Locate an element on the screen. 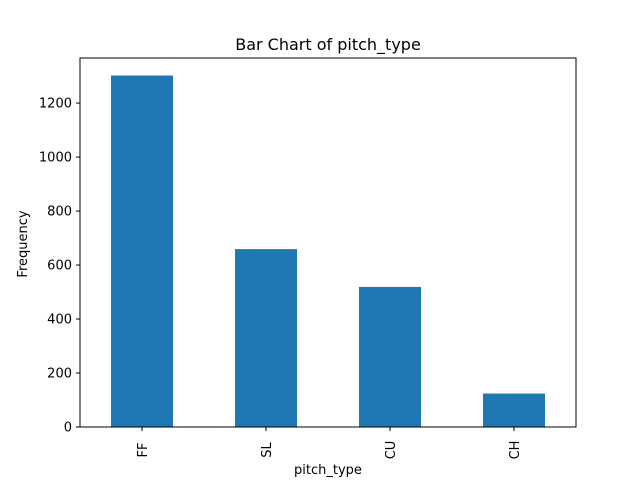  bar-ff is located at coordinates (142, 251).